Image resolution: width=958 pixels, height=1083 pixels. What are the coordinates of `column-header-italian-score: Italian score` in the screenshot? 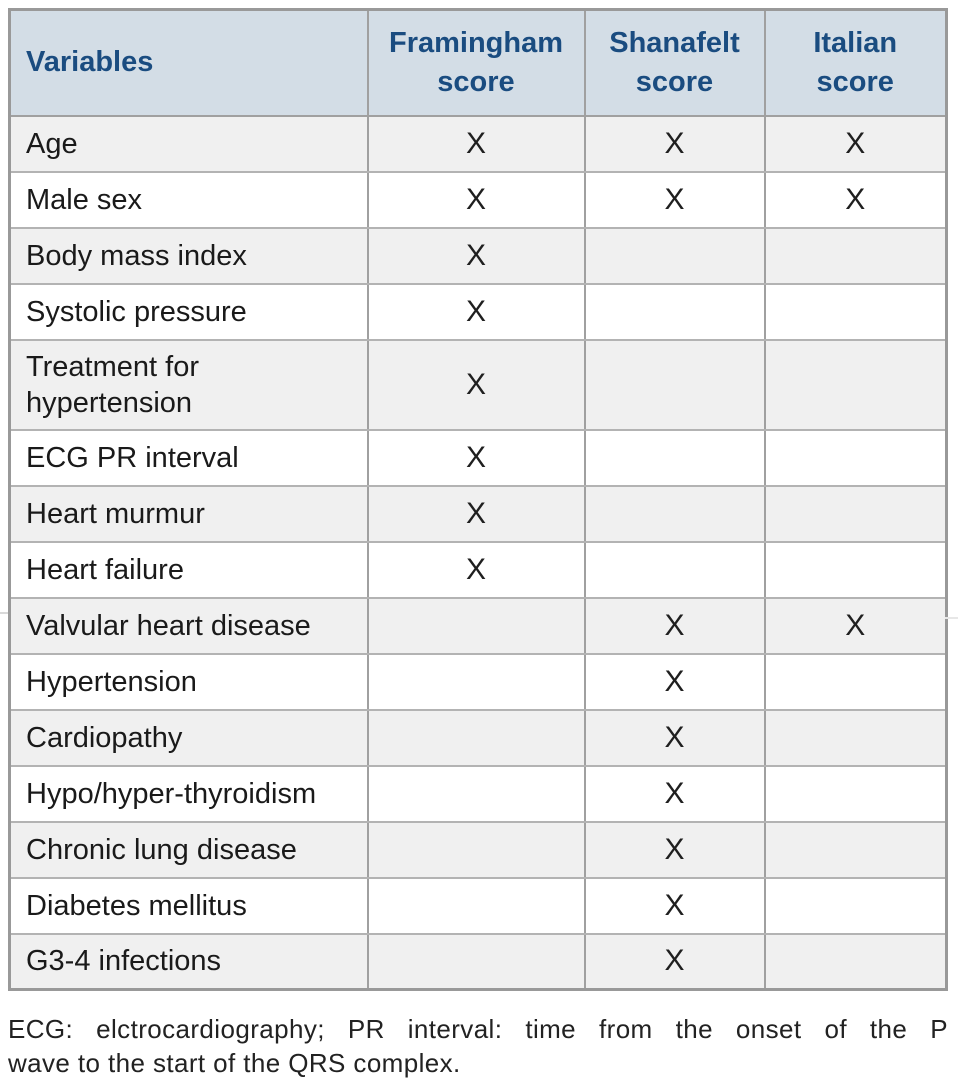 It's located at (855, 62).